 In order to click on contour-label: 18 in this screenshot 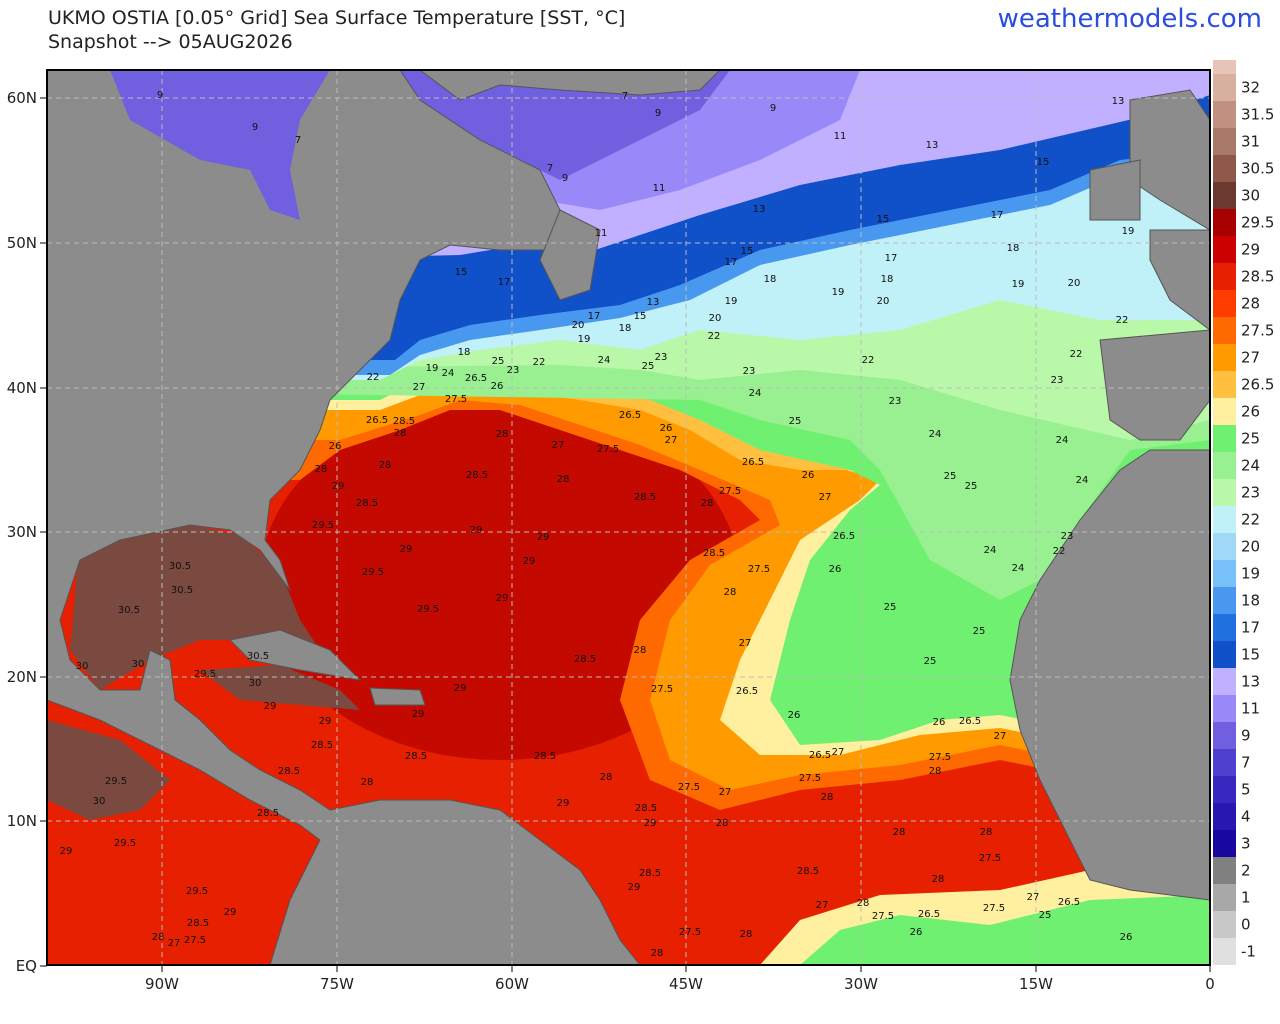, I will do `click(625, 328)`.